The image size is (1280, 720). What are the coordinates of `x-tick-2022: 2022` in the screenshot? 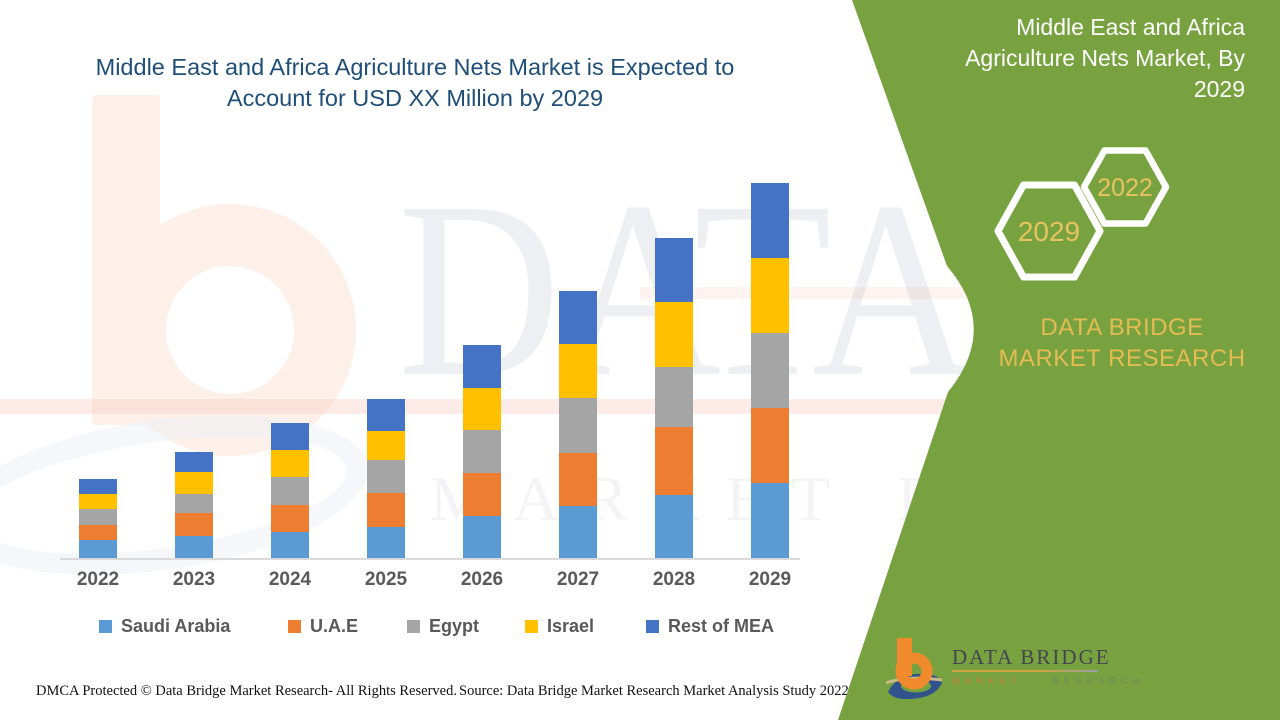 It's located at (98, 579).